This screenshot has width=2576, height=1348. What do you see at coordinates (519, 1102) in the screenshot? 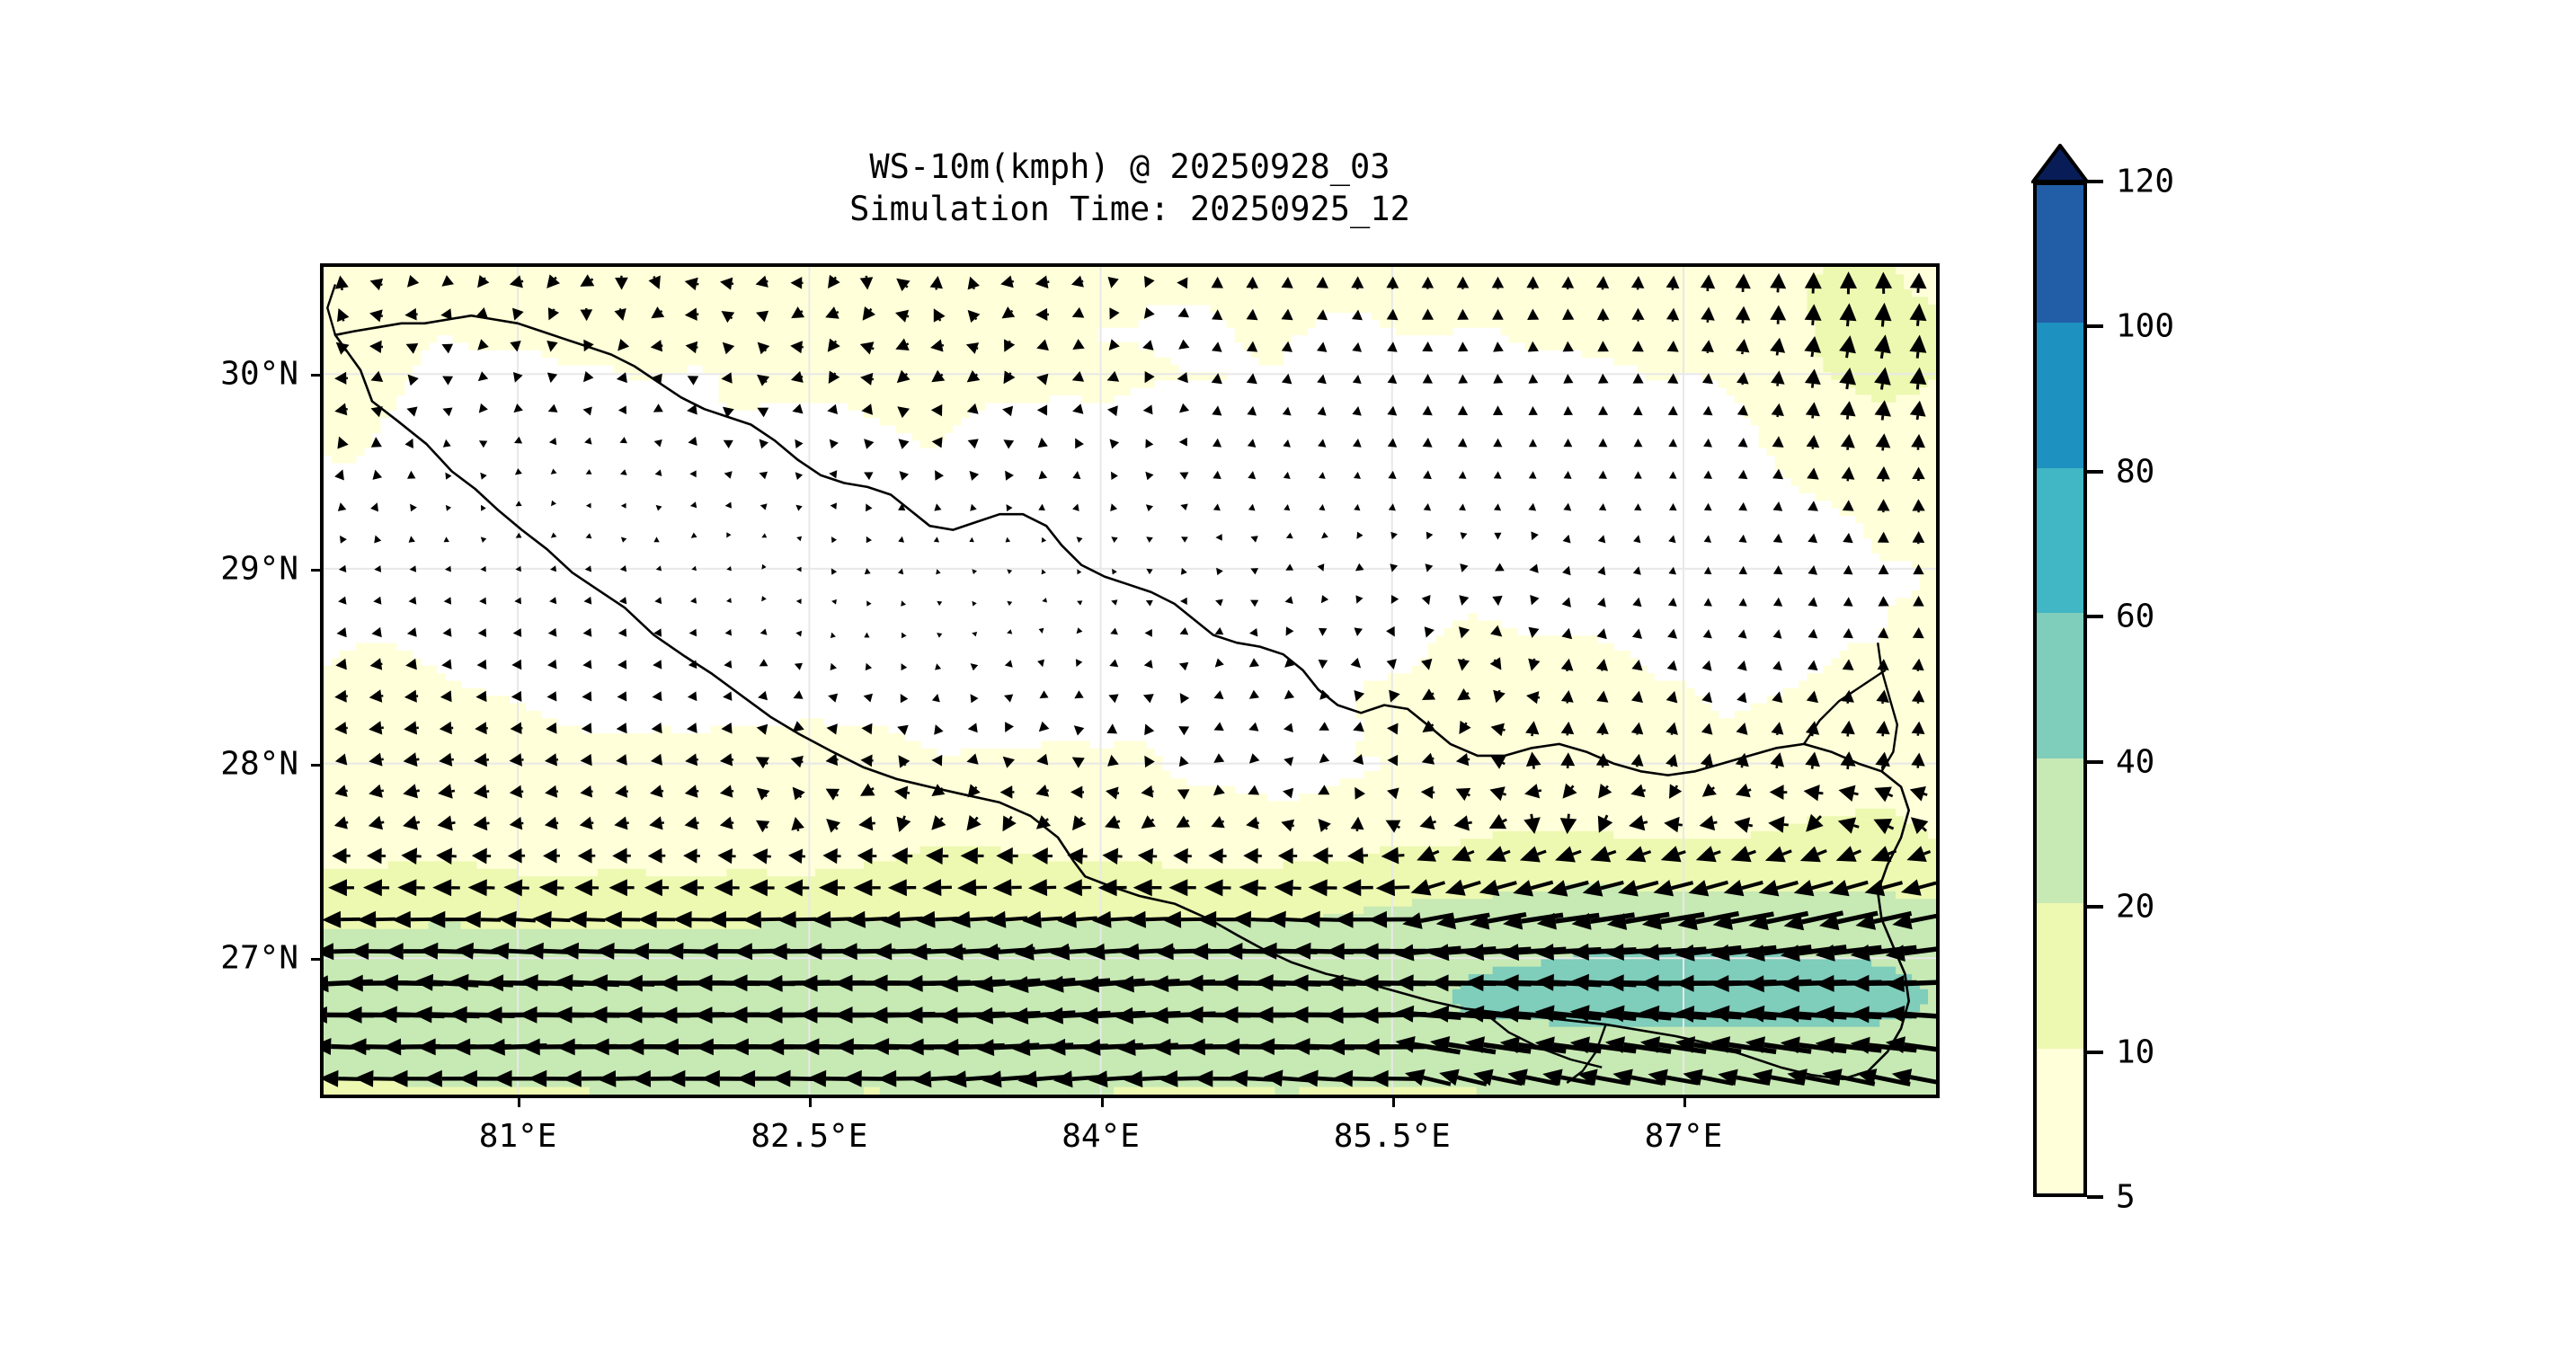
I see `xtick-mark` at bounding box center [519, 1102].